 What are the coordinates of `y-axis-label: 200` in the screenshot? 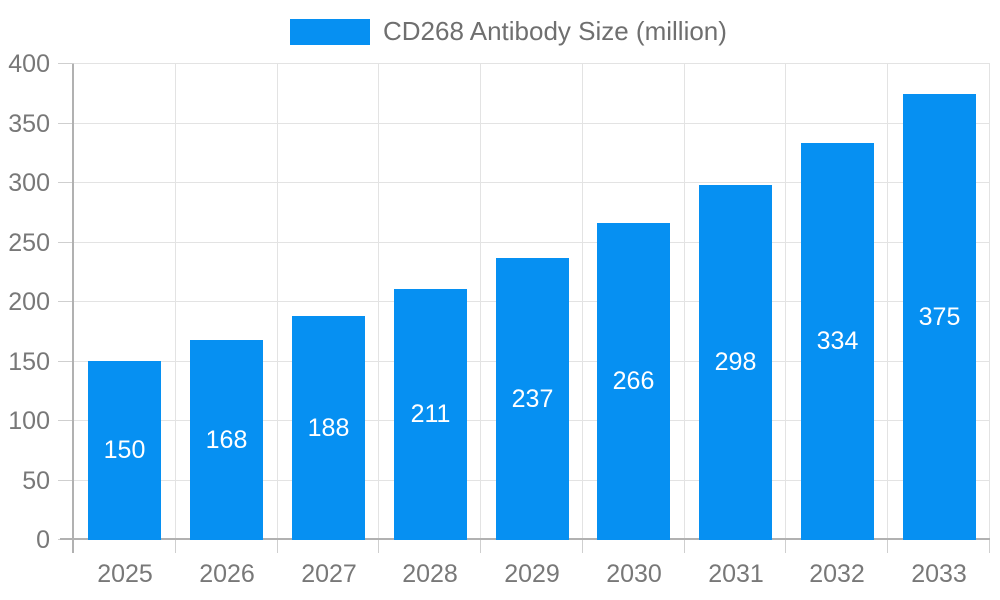 It's located at (29, 302).